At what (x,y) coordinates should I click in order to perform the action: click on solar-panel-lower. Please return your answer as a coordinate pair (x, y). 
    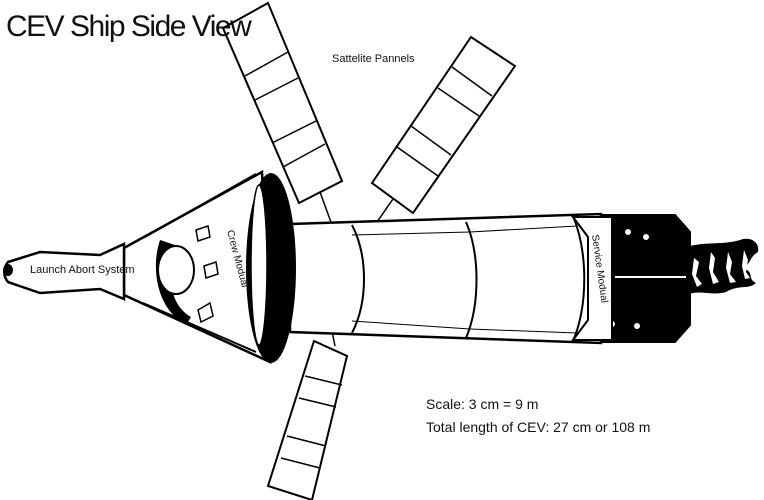
    Looking at the image, I should click on (307, 410).